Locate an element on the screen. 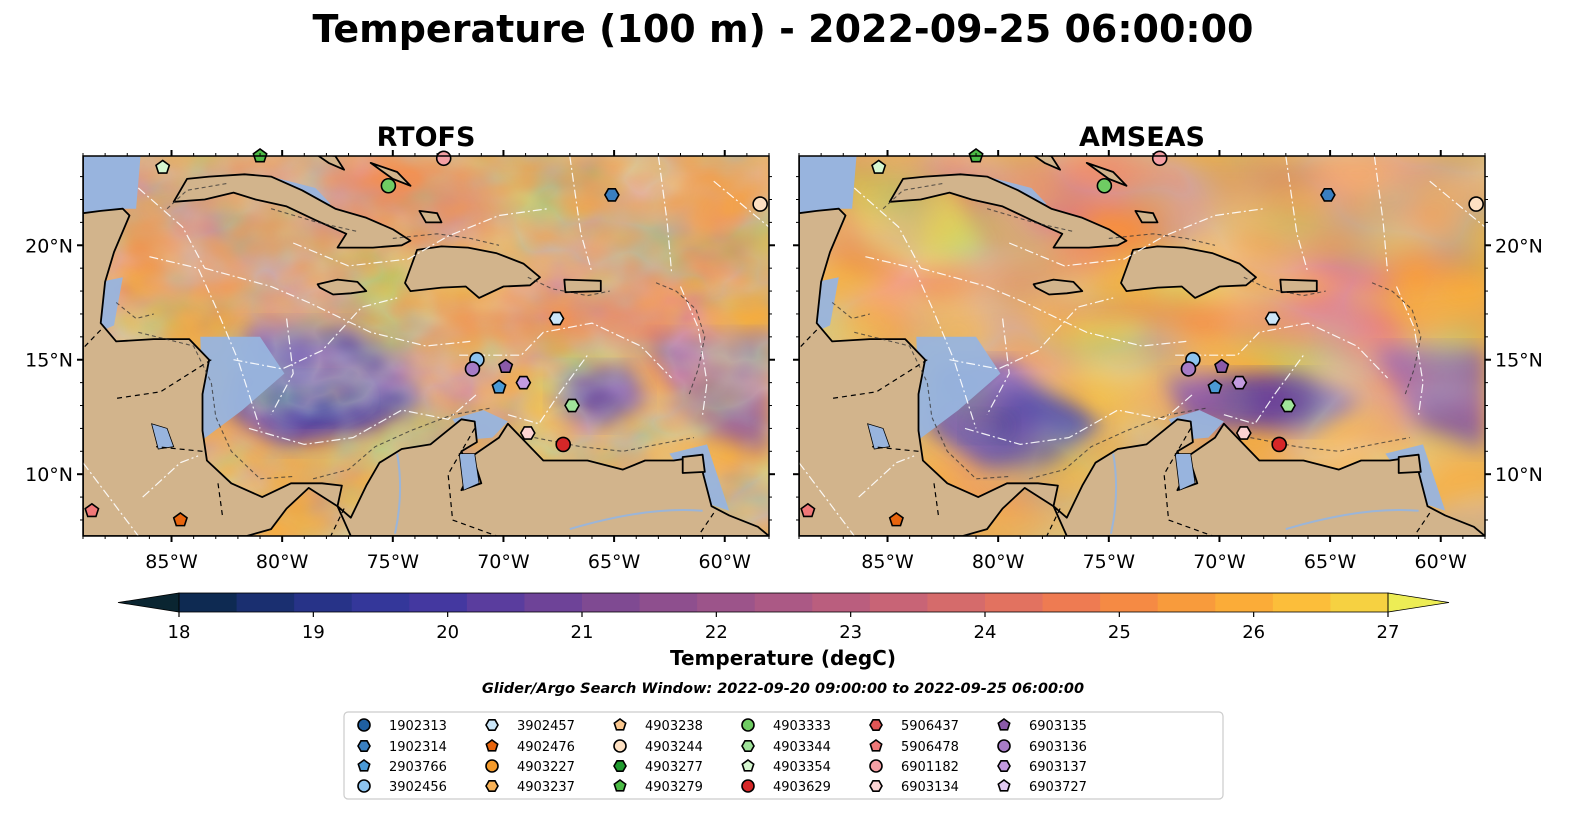 This screenshot has width=1577, height=827. legend-label: 3902456 is located at coordinates (418, 787).